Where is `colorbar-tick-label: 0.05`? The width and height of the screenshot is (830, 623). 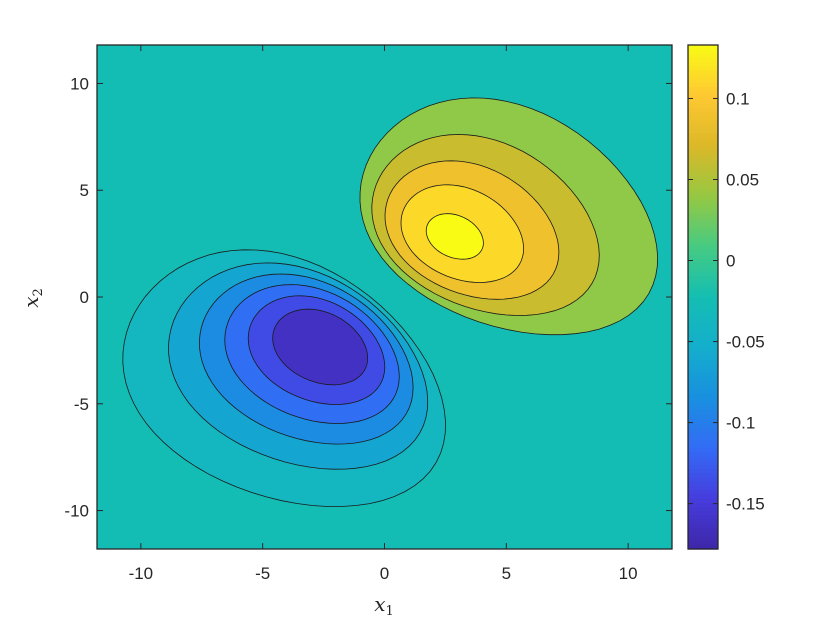 colorbar-tick-label: 0.05 is located at coordinates (742, 180).